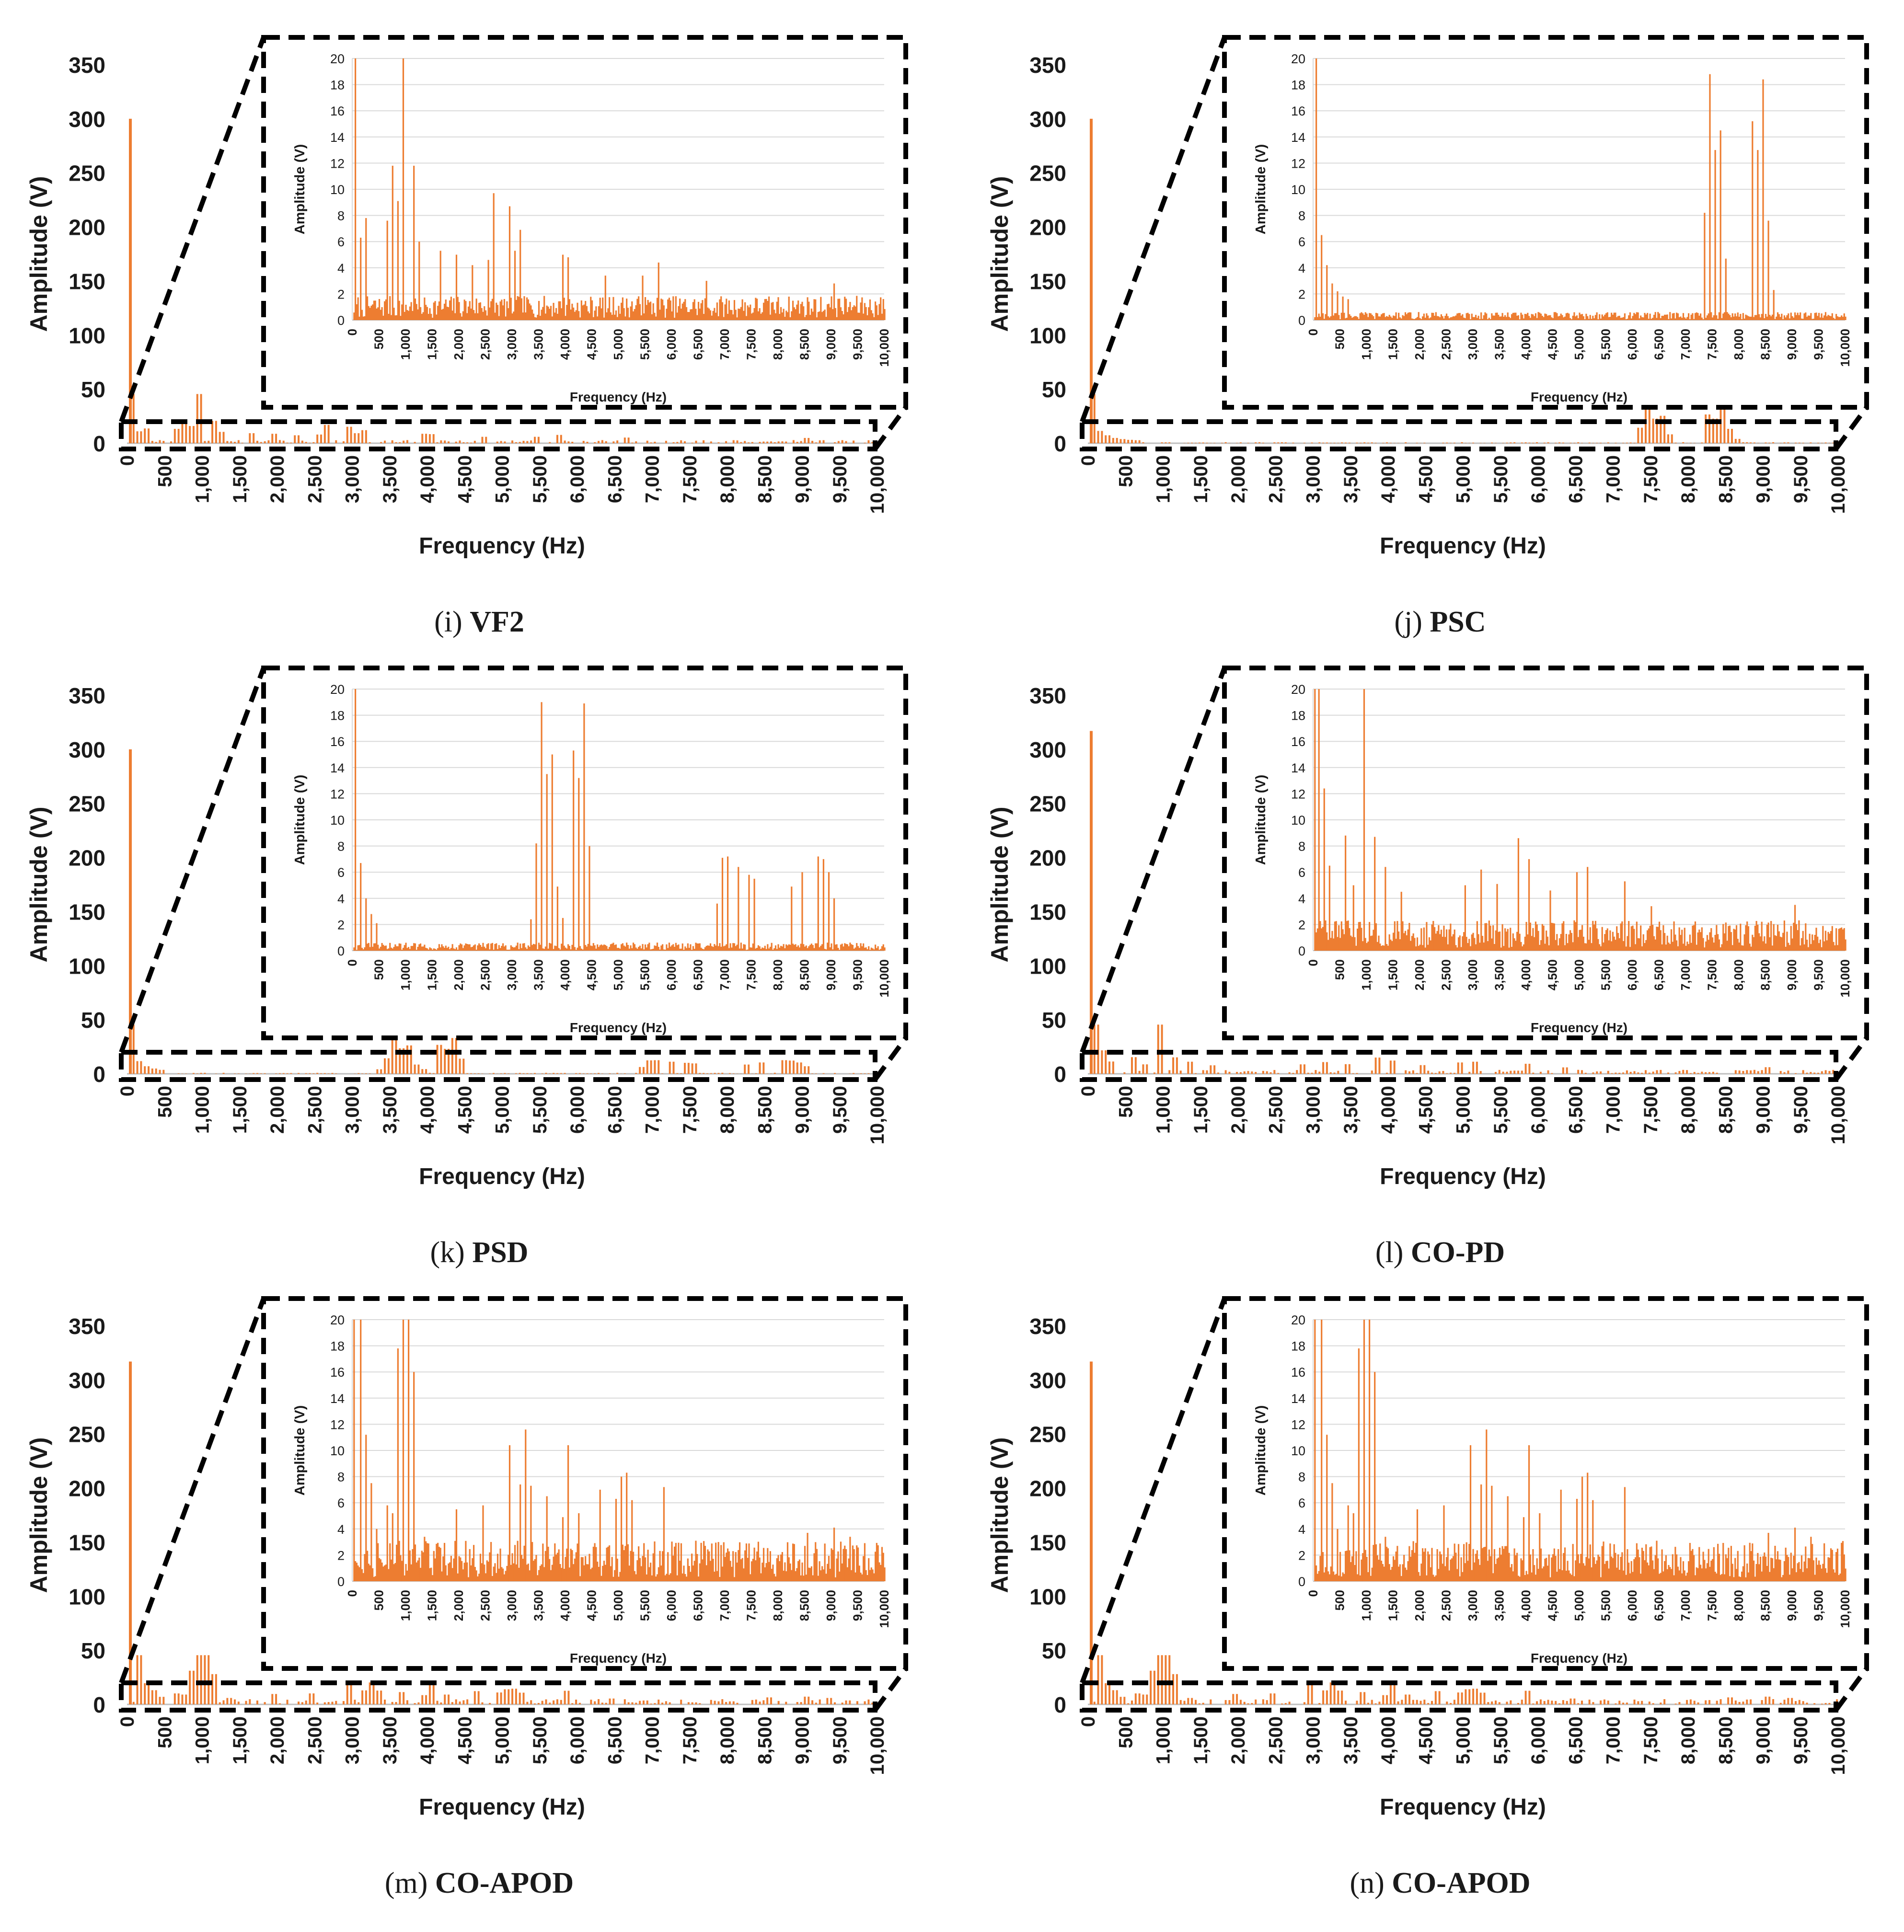 This screenshot has width=1904, height=1932. Describe the element at coordinates (1047, 804) in the screenshot. I see `main-y-tick-label: 250` at that location.